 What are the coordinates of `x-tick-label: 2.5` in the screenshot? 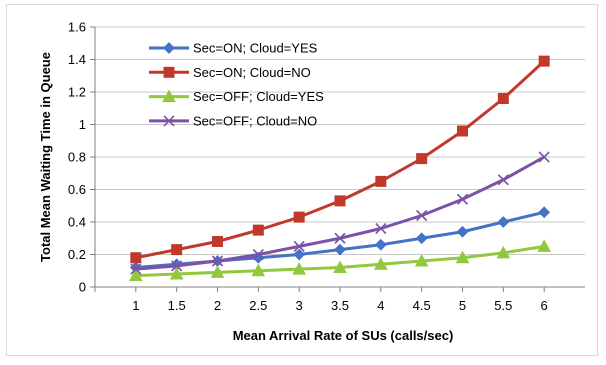 It's located at (258, 305).